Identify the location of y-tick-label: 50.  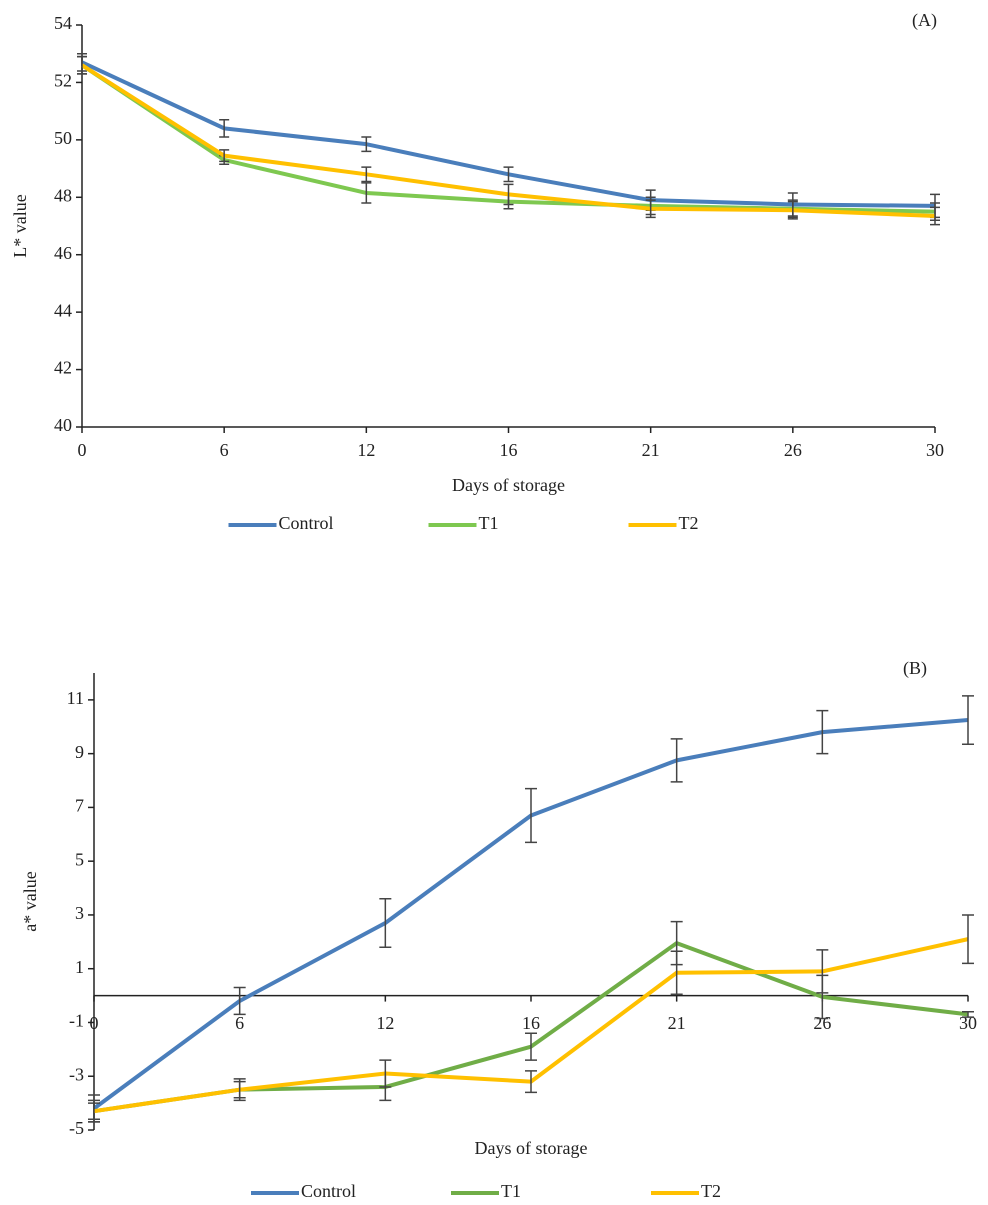
(63, 138).